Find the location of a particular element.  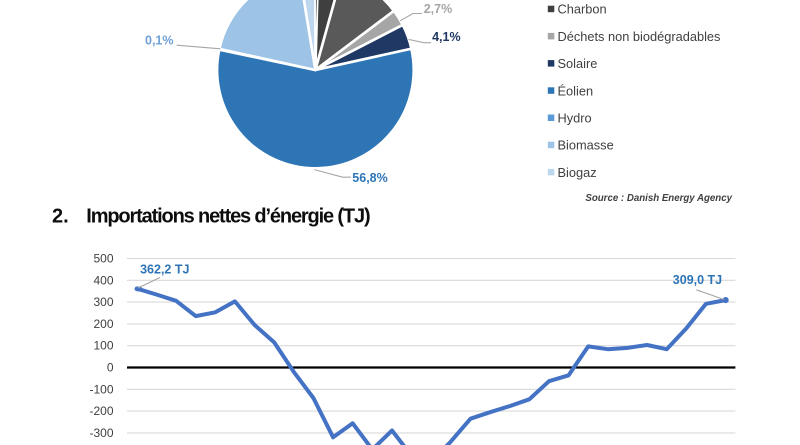

svg-text: 0,1% is located at coordinates (159, 41).